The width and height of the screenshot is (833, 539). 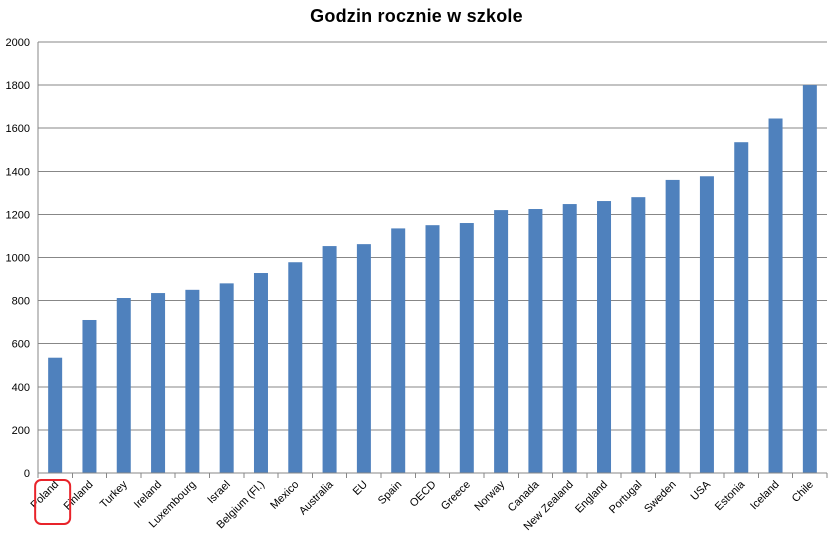 I want to click on x-tick-label: Portugal, so click(x=625, y=497).